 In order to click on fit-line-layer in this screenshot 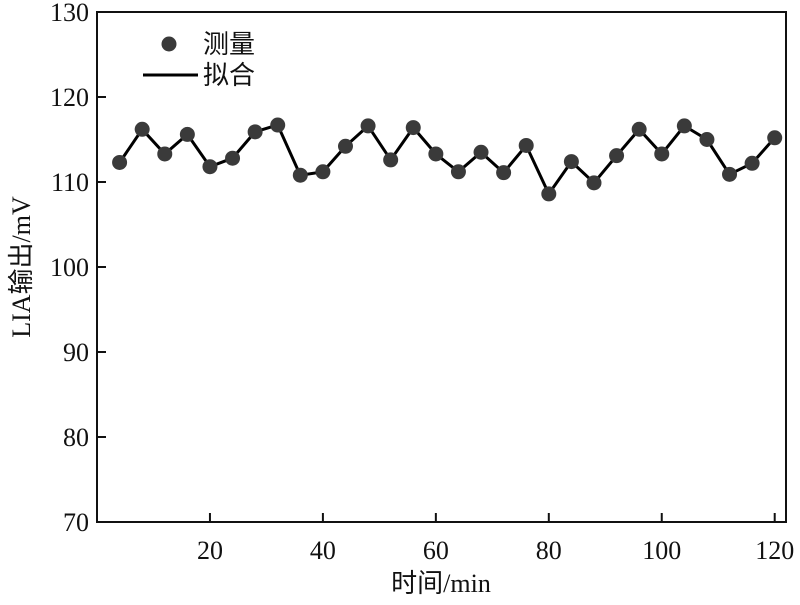, I will do `click(447, 160)`.